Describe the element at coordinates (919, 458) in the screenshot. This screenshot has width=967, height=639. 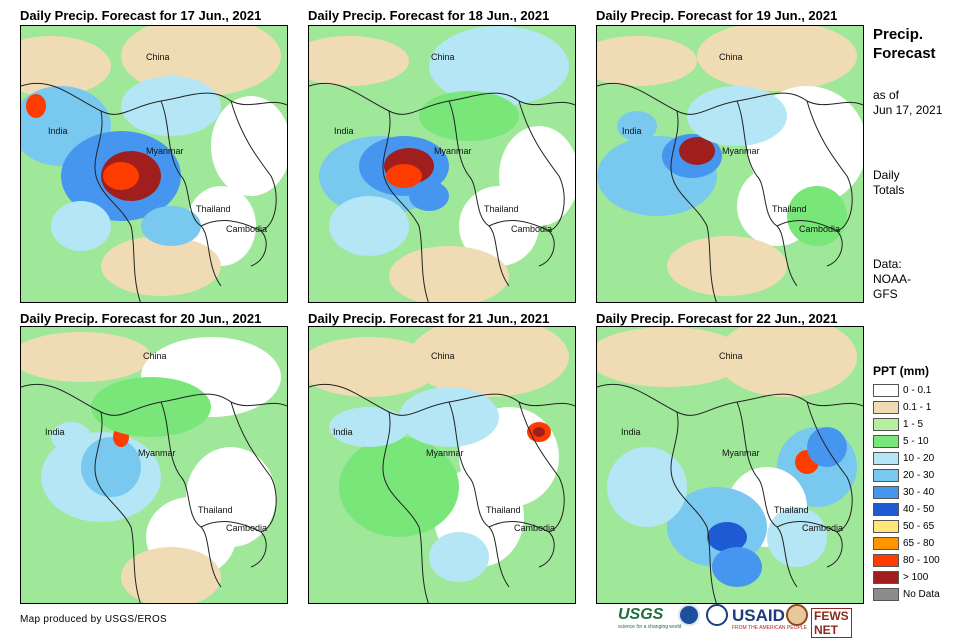
I see `legend-label: 10 - 20` at that location.